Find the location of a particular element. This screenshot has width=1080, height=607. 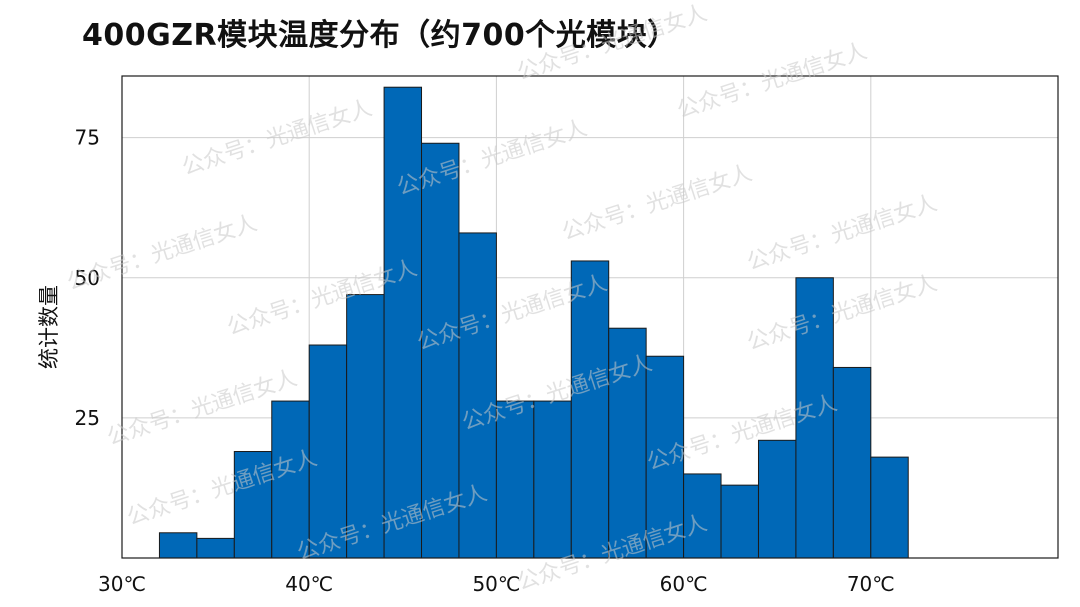

y-tick-label: 50 is located at coordinates (87, 278).